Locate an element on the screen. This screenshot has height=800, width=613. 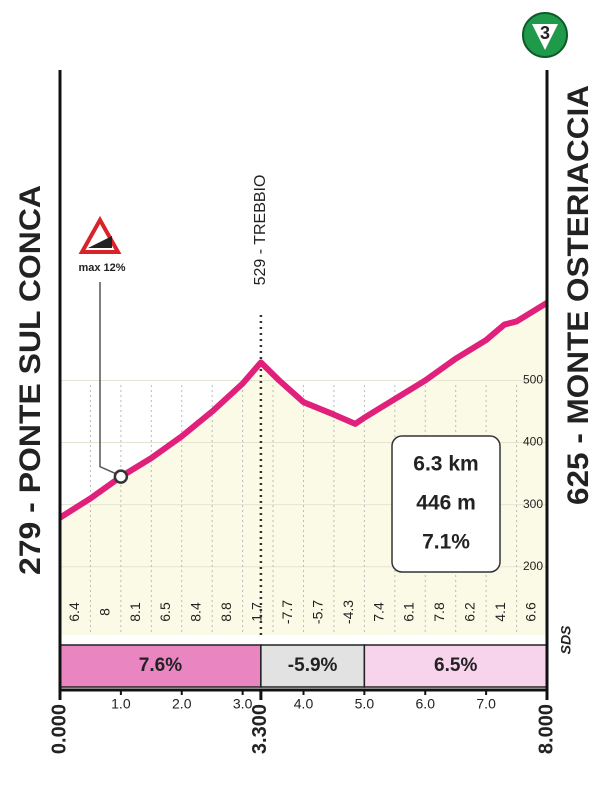
segment-label: 6.5% is located at coordinates (455, 665).